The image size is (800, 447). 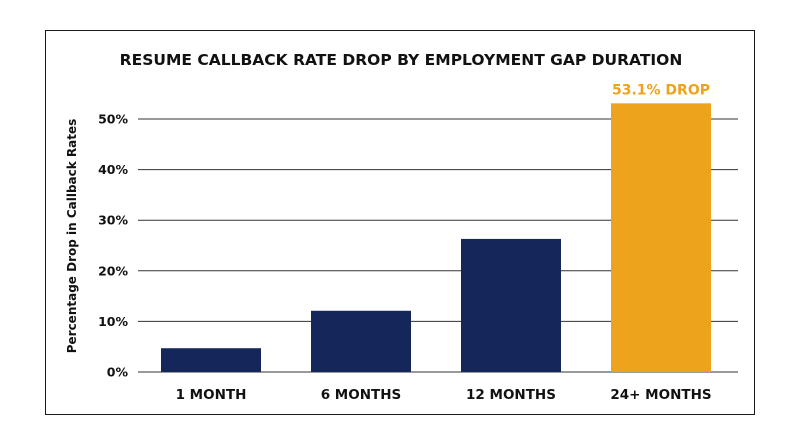 What do you see at coordinates (211, 360) in the screenshot?
I see `bar-1-month` at bounding box center [211, 360].